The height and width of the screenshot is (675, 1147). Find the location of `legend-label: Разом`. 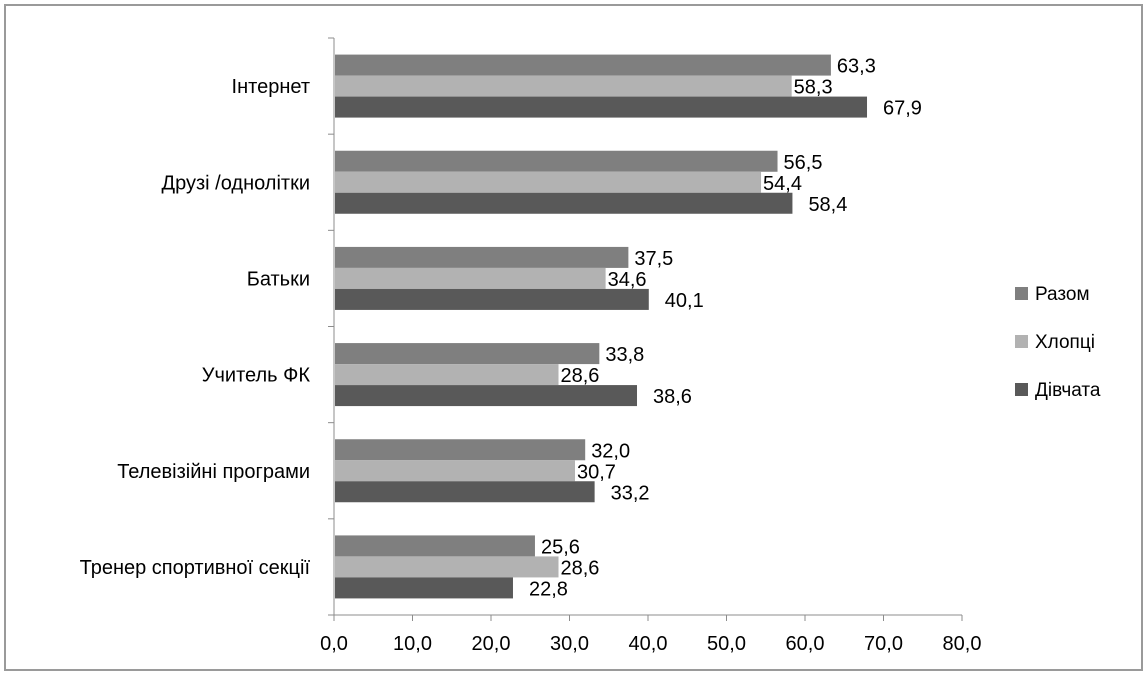

legend-label: Разом is located at coordinates (1062, 294).